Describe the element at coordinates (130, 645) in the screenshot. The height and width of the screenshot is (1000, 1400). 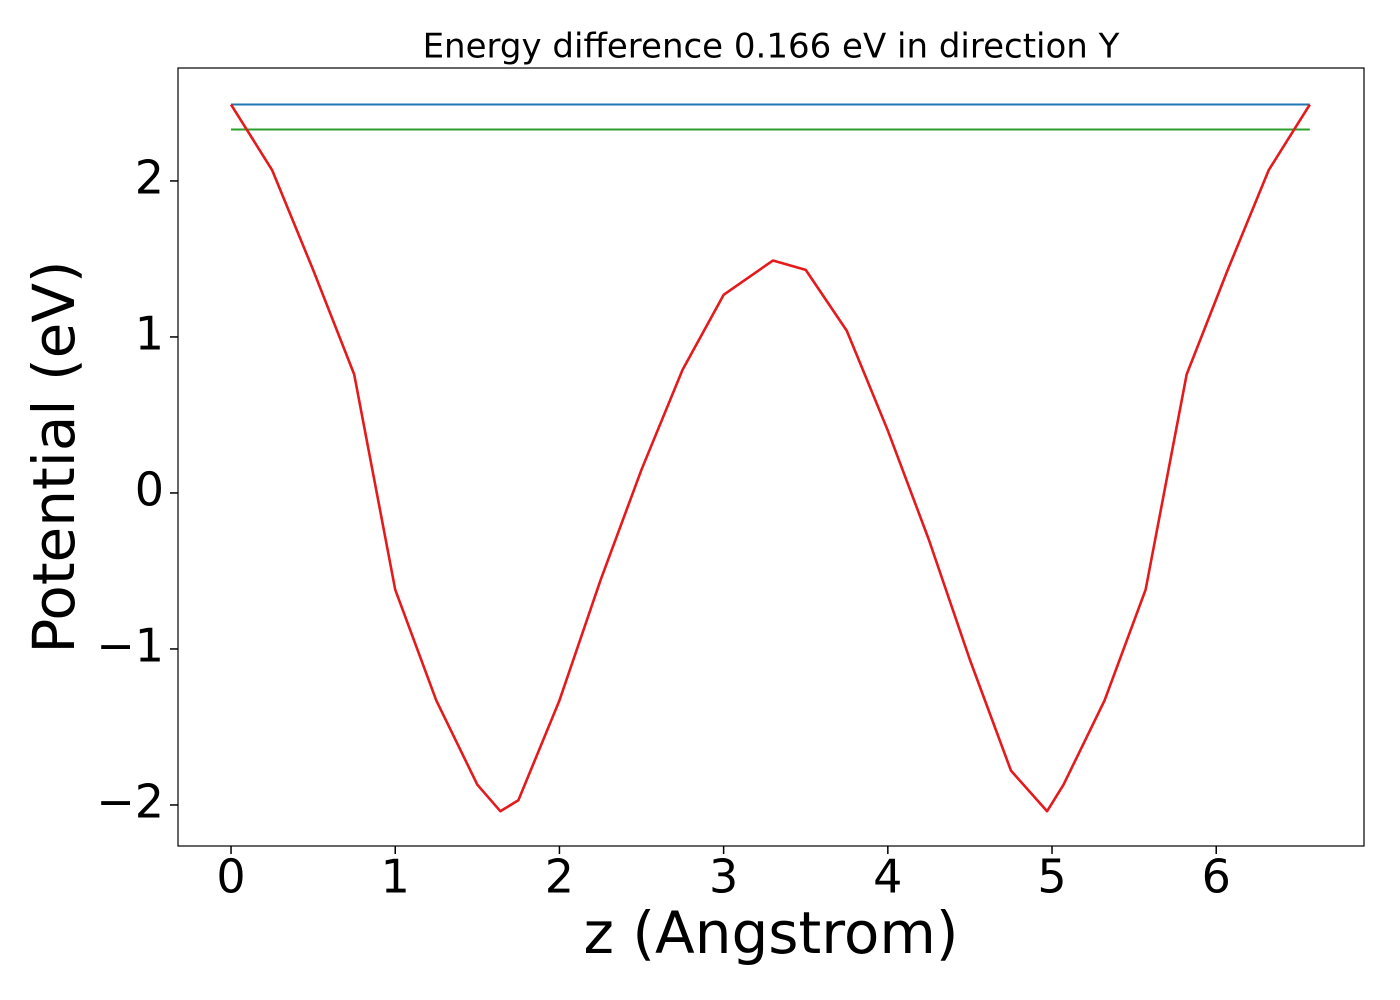
I see `y-tick-label: −1` at that location.